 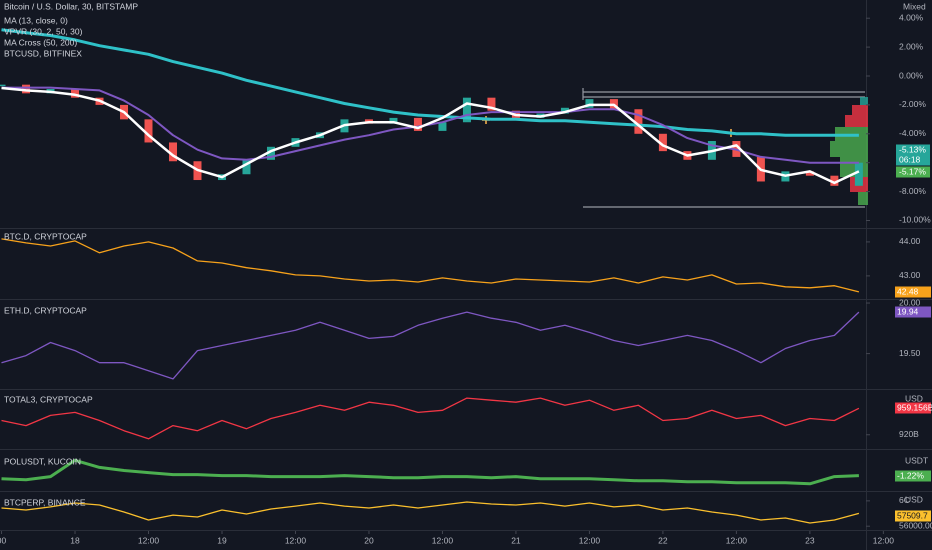 I want to click on last-value-label: 57509.7, so click(x=912, y=515).